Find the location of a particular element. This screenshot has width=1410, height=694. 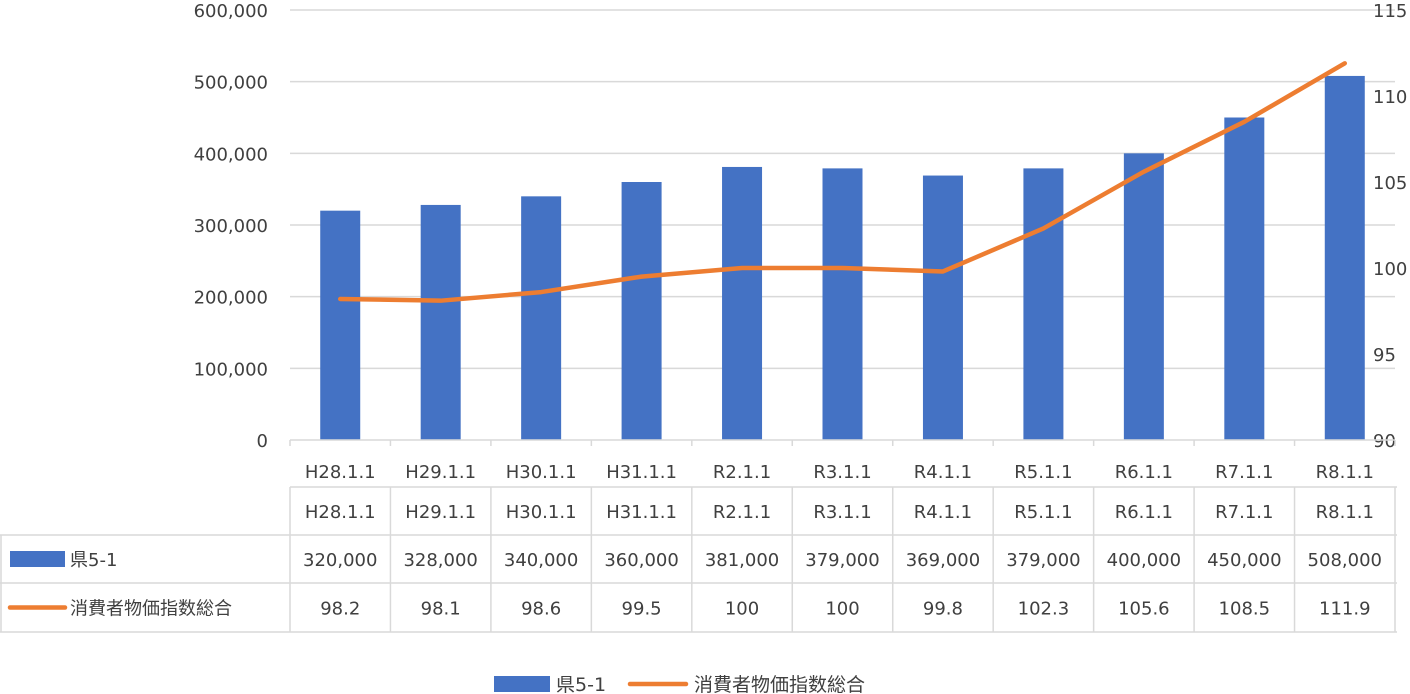

right-tick-label: 95 is located at coordinates (1384, 355).